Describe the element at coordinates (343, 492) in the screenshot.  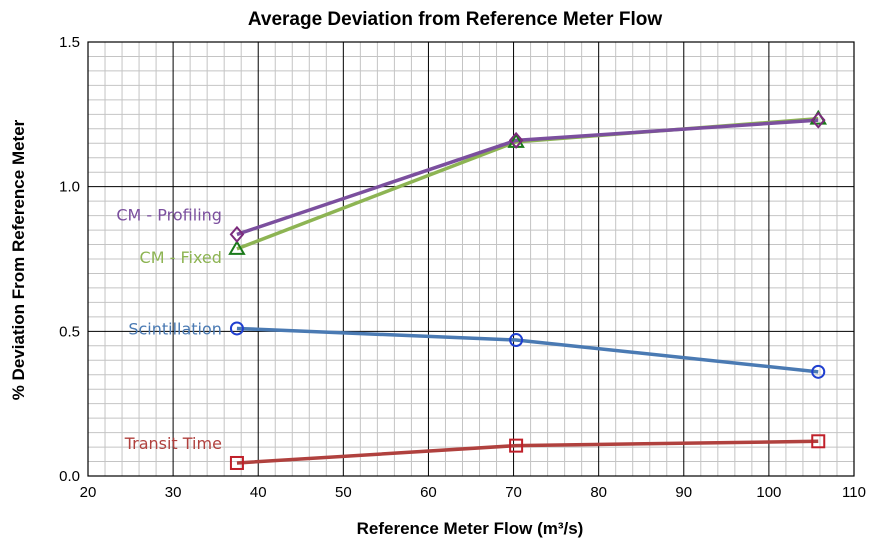
I see `x-tick-label: 50` at that location.